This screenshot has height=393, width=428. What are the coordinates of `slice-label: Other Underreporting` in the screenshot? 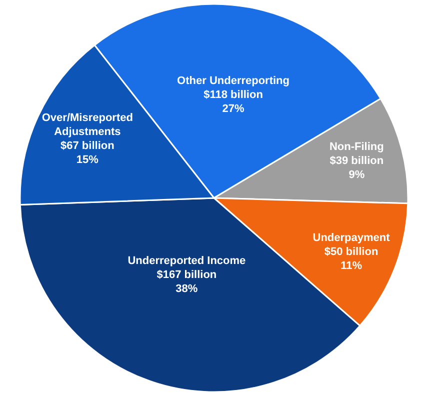 It's located at (233, 80).